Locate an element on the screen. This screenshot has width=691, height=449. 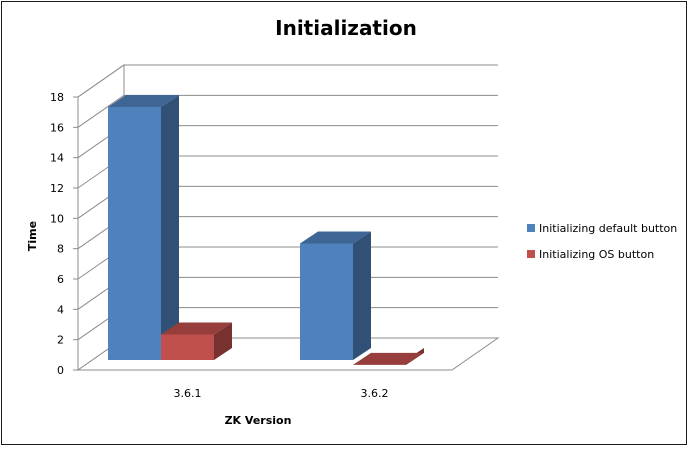
y-tick-label: 8 is located at coordinates (60, 249).